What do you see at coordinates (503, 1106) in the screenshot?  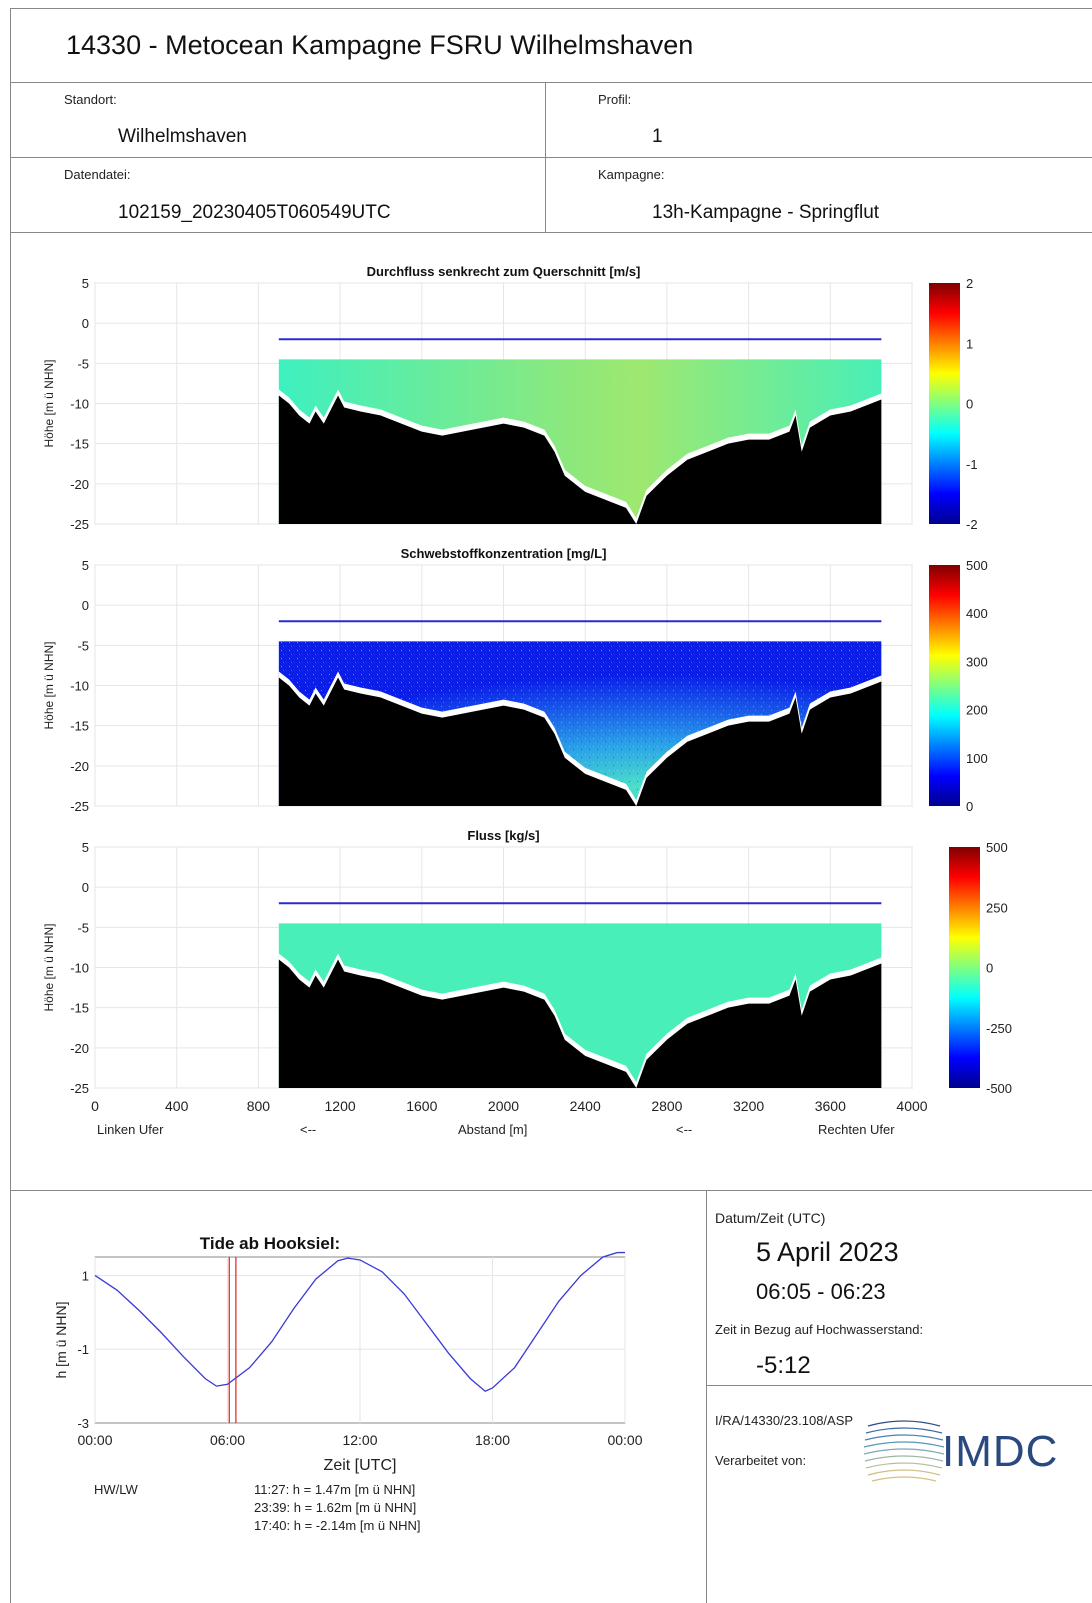 I see `x-tick-label: 2000` at bounding box center [503, 1106].